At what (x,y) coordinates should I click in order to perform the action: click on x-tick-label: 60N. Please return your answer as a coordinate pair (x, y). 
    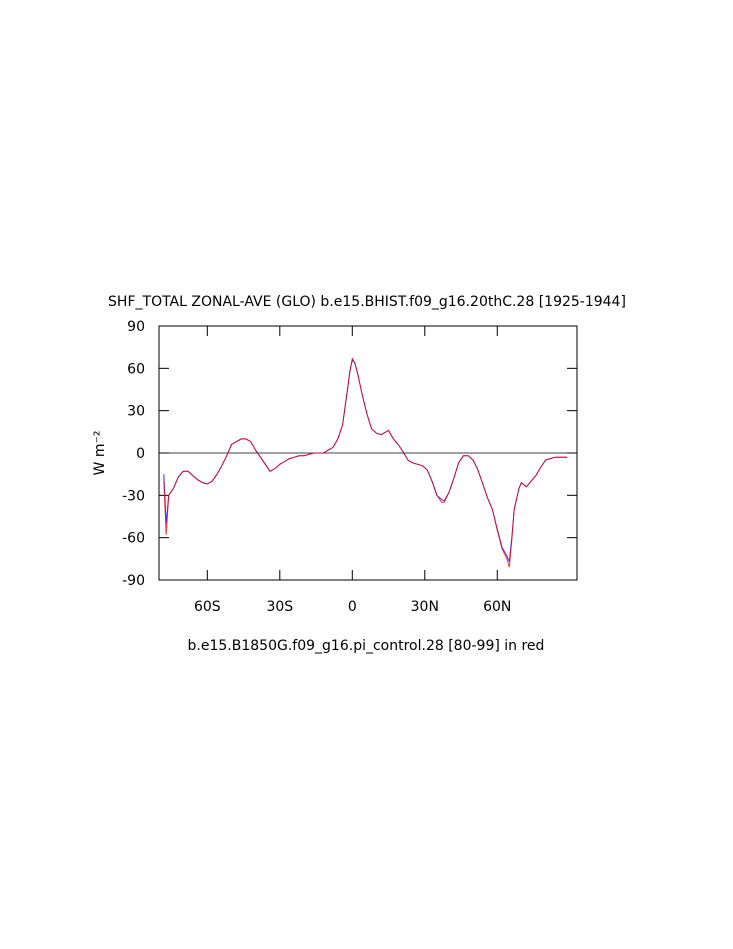
    Looking at the image, I should click on (497, 607).